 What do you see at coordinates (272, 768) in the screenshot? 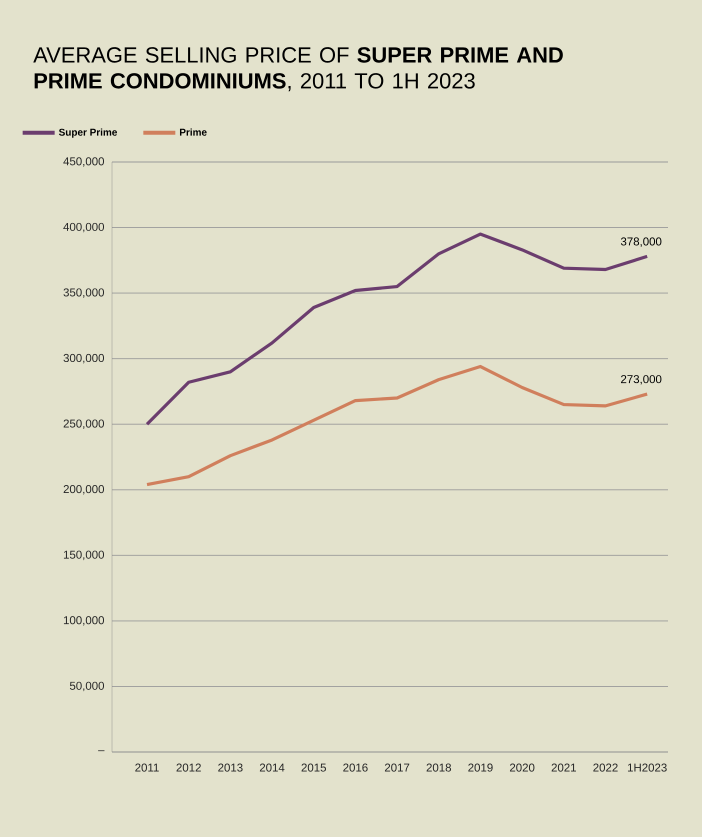
I see `x-tick-label: 2014` at bounding box center [272, 768].